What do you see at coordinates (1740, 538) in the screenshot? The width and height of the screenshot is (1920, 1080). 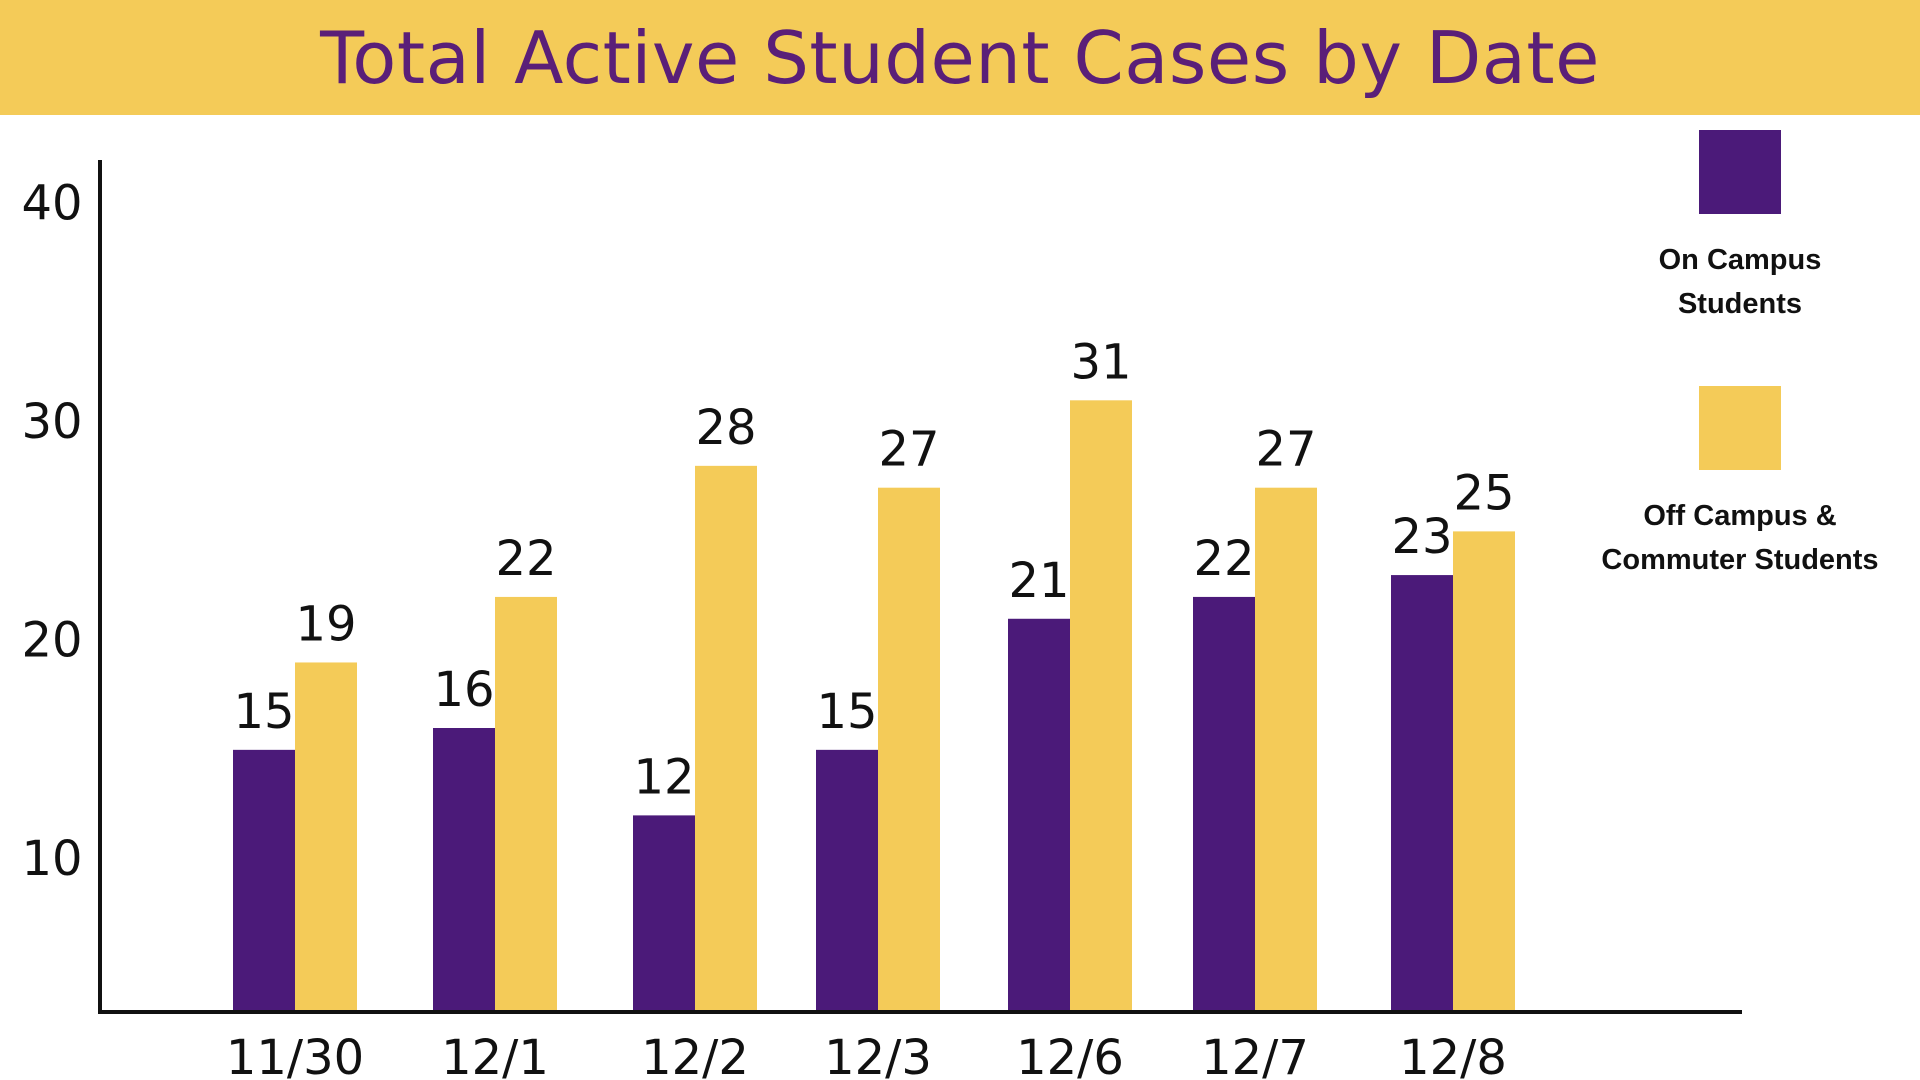 I see `legend-label-off-campus: Off Campus & Commuter Students` at bounding box center [1740, 538].